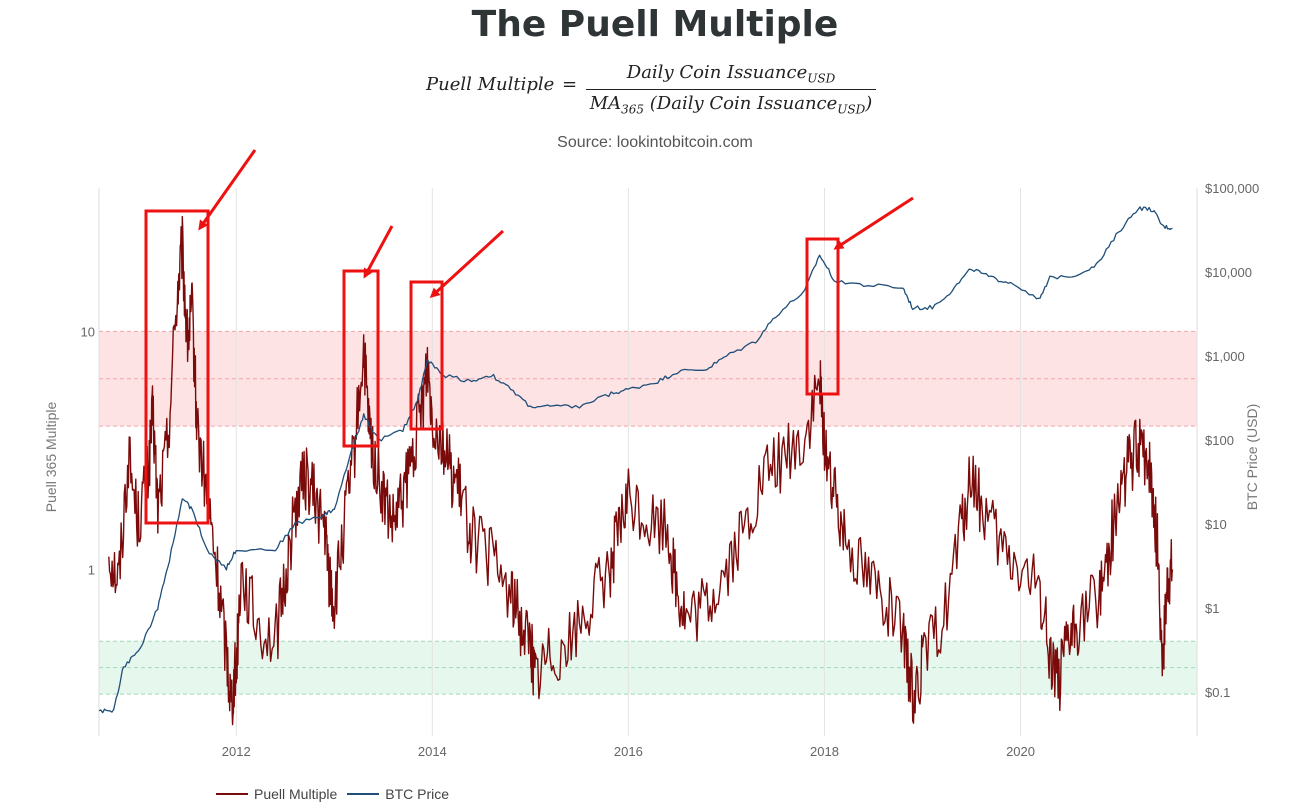 The height and width of the screenshot is (811, 1310). I want to click on y-right-tick-label: $100,000, so click(1232, 188).